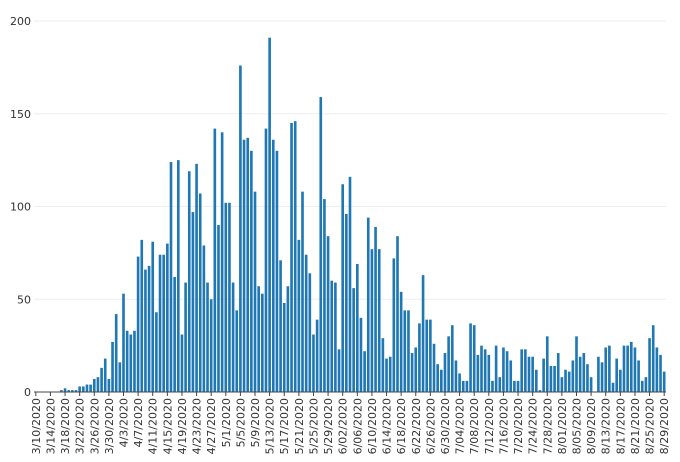  Describe the element at coordinates (124, 422) in the screenshot. I see `x-tick-label: 4/3/2020` at that location.